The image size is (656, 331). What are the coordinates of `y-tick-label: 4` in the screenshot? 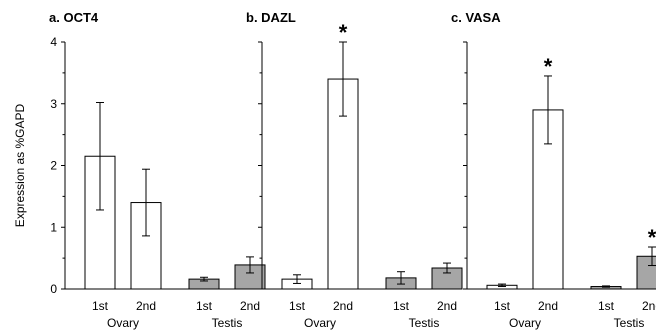 It's located at (53, 42).